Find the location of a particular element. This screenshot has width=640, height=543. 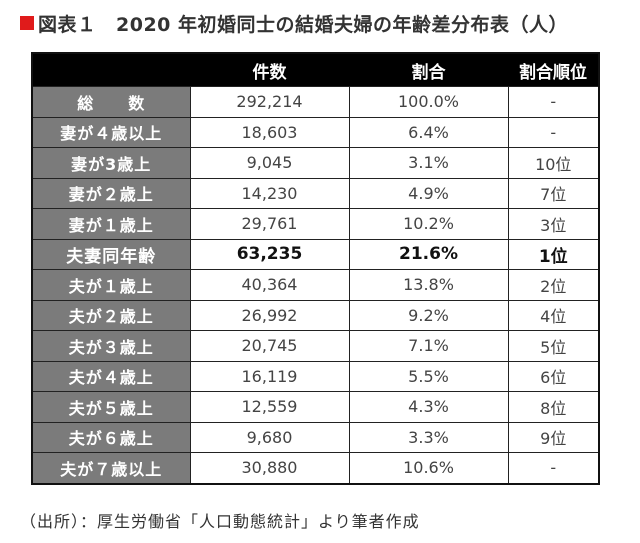

row-count: 29,761 is located at coordinates (269, 224).